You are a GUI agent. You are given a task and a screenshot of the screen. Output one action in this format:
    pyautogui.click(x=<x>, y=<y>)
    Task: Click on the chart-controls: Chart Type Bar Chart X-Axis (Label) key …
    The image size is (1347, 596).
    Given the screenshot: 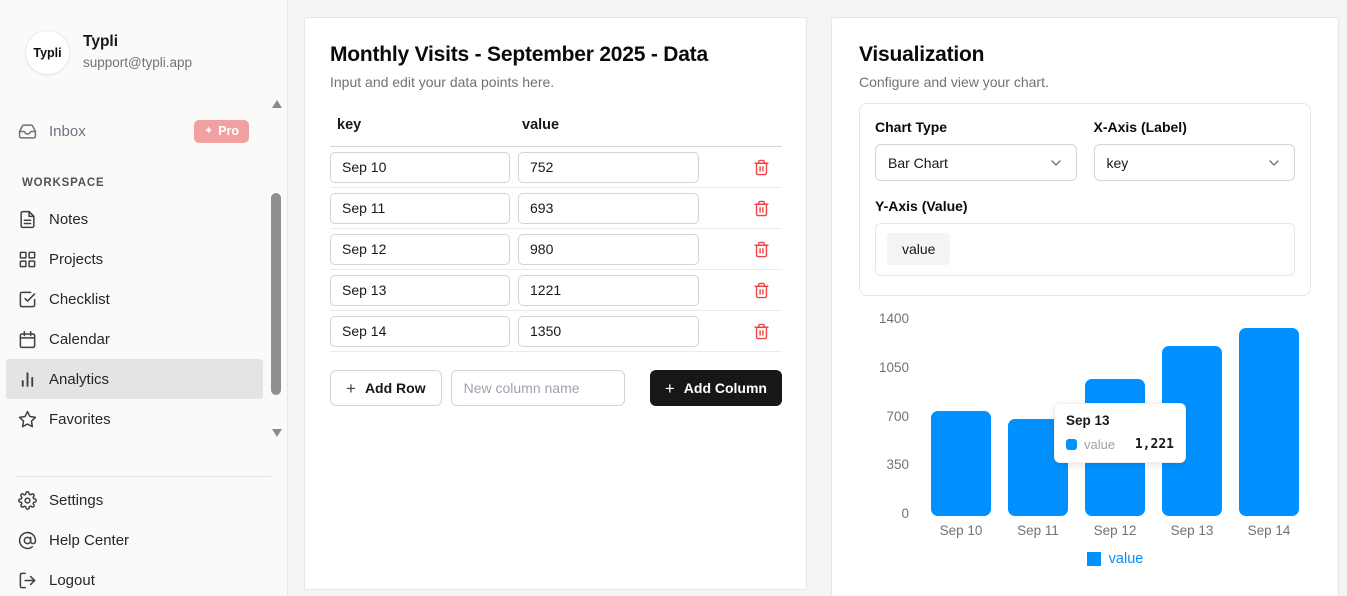 What is the action you would take?
    pyautogui.click(x=1085, y=199)
    